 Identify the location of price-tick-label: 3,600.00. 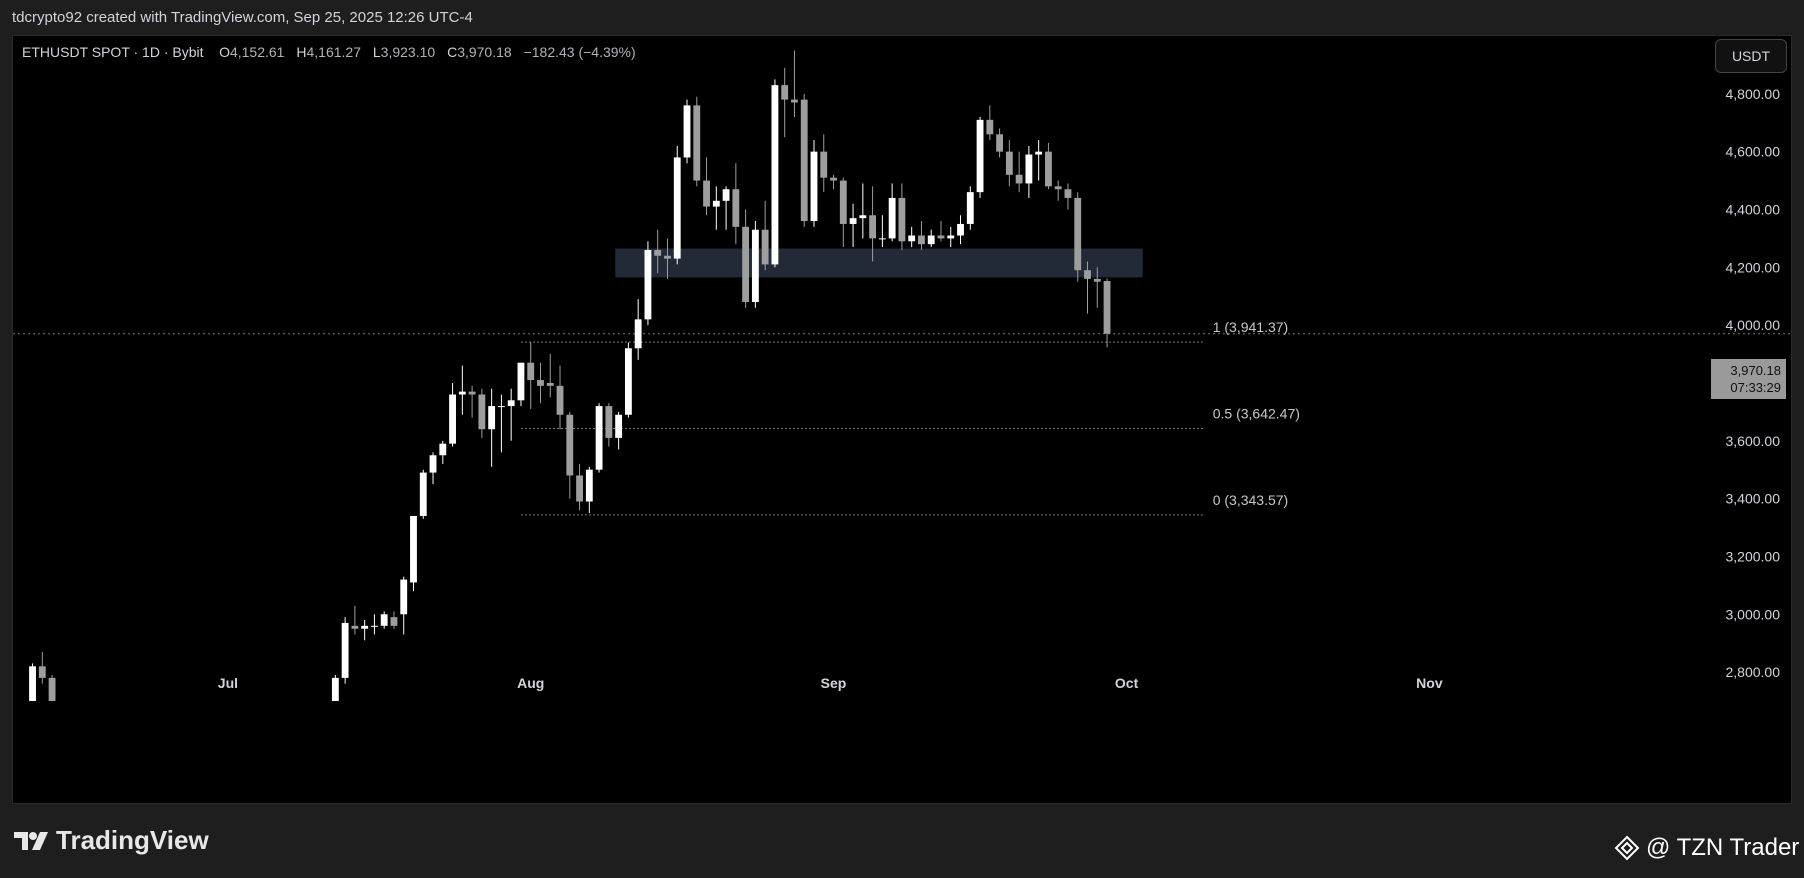
(1753, 441).